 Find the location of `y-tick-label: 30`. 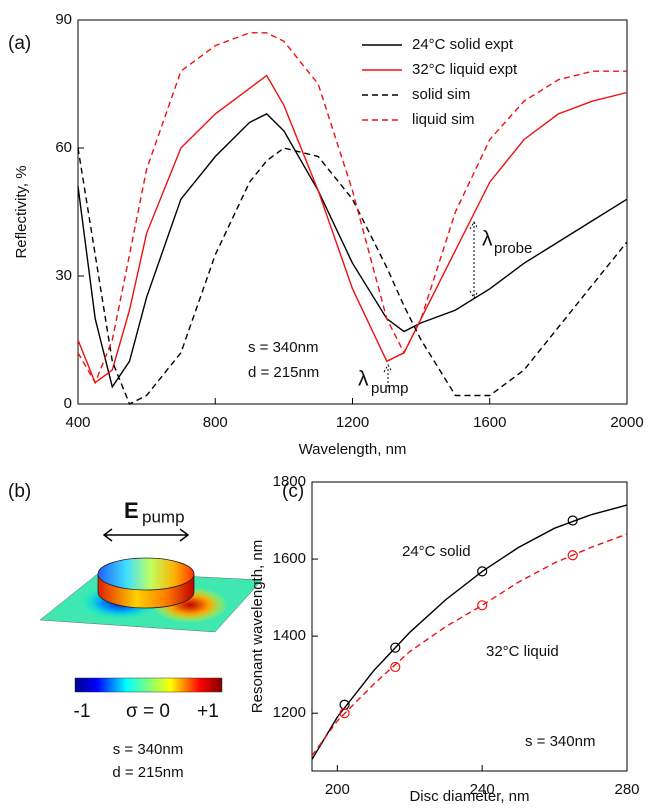

y-tick-label: 30 is located at coordinates (63, 275).